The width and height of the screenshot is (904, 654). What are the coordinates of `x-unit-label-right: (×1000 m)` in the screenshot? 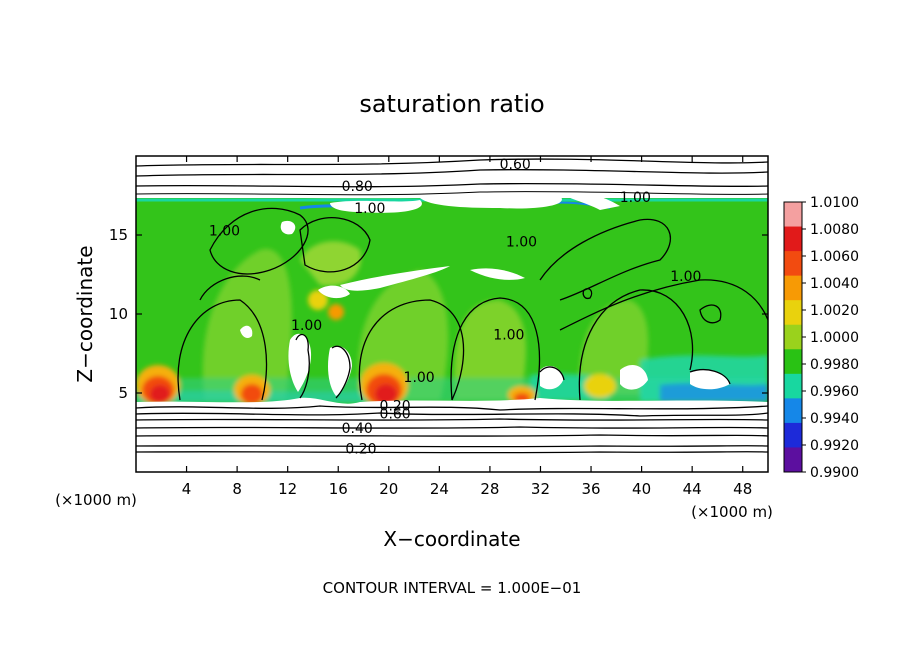 It's located at (732, 512).